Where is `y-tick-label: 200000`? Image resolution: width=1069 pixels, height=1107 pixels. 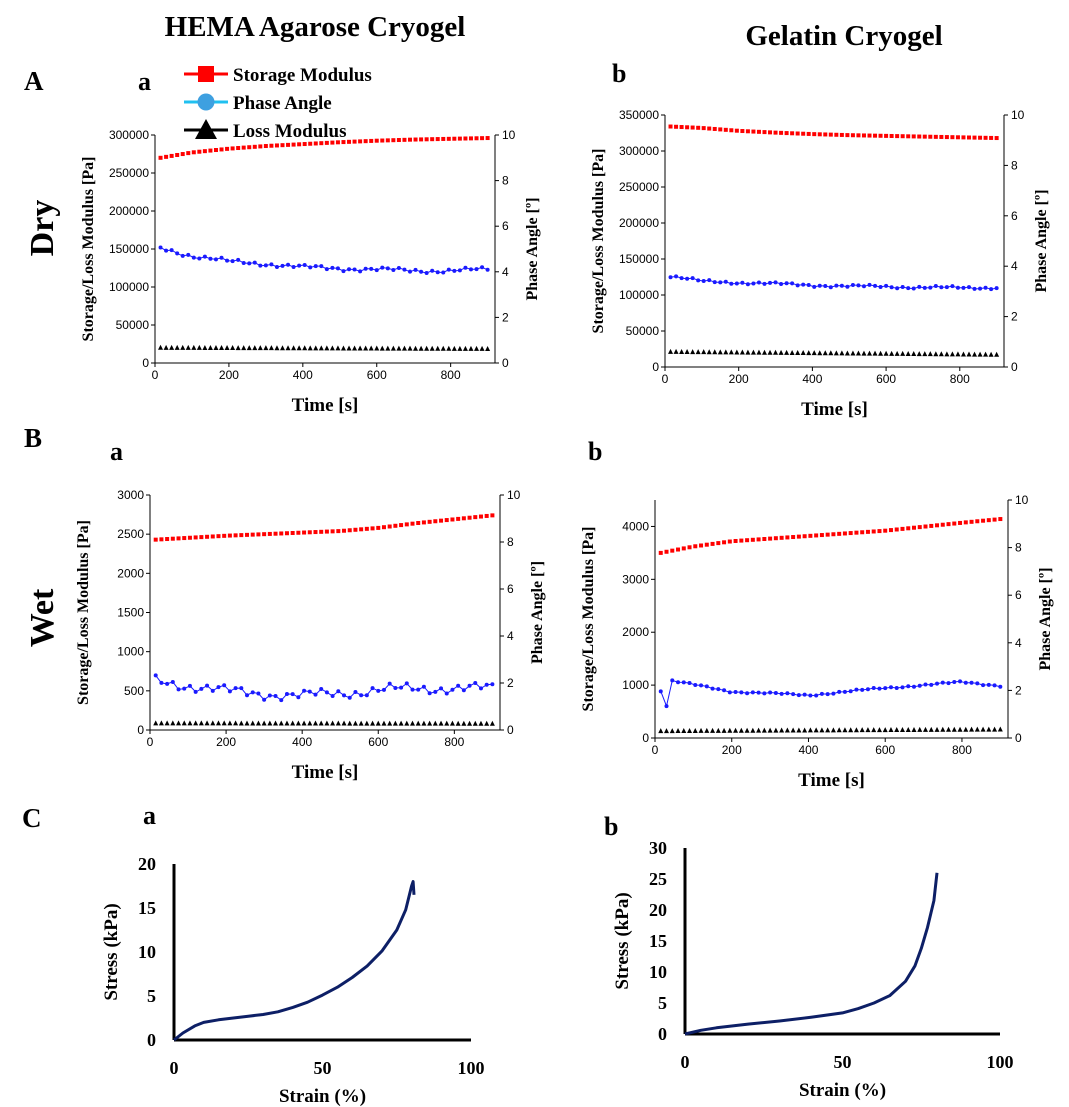 y-tick-label: 200000 is located at coordinates (129, 211).